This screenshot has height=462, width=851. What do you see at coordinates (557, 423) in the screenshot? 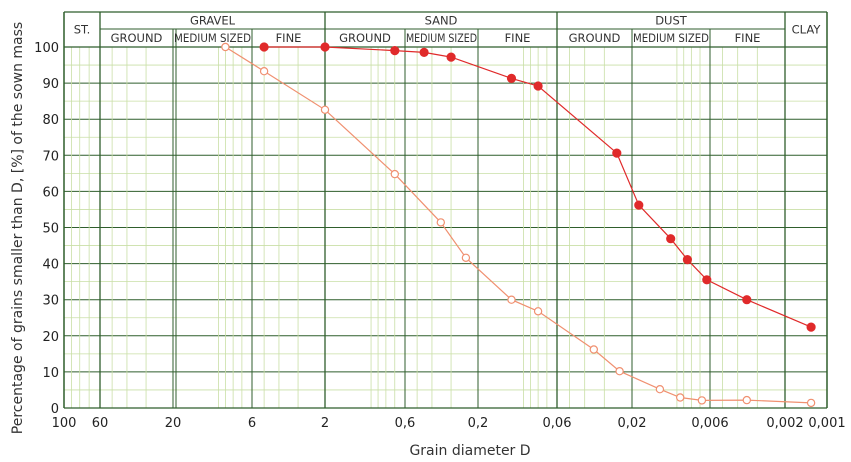
I see `x-tick-label: 0,06` at bounding box center [557, 423].